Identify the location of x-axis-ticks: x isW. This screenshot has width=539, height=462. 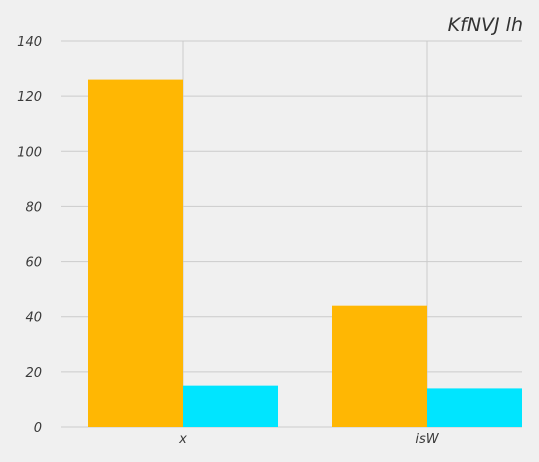
(309, 439).